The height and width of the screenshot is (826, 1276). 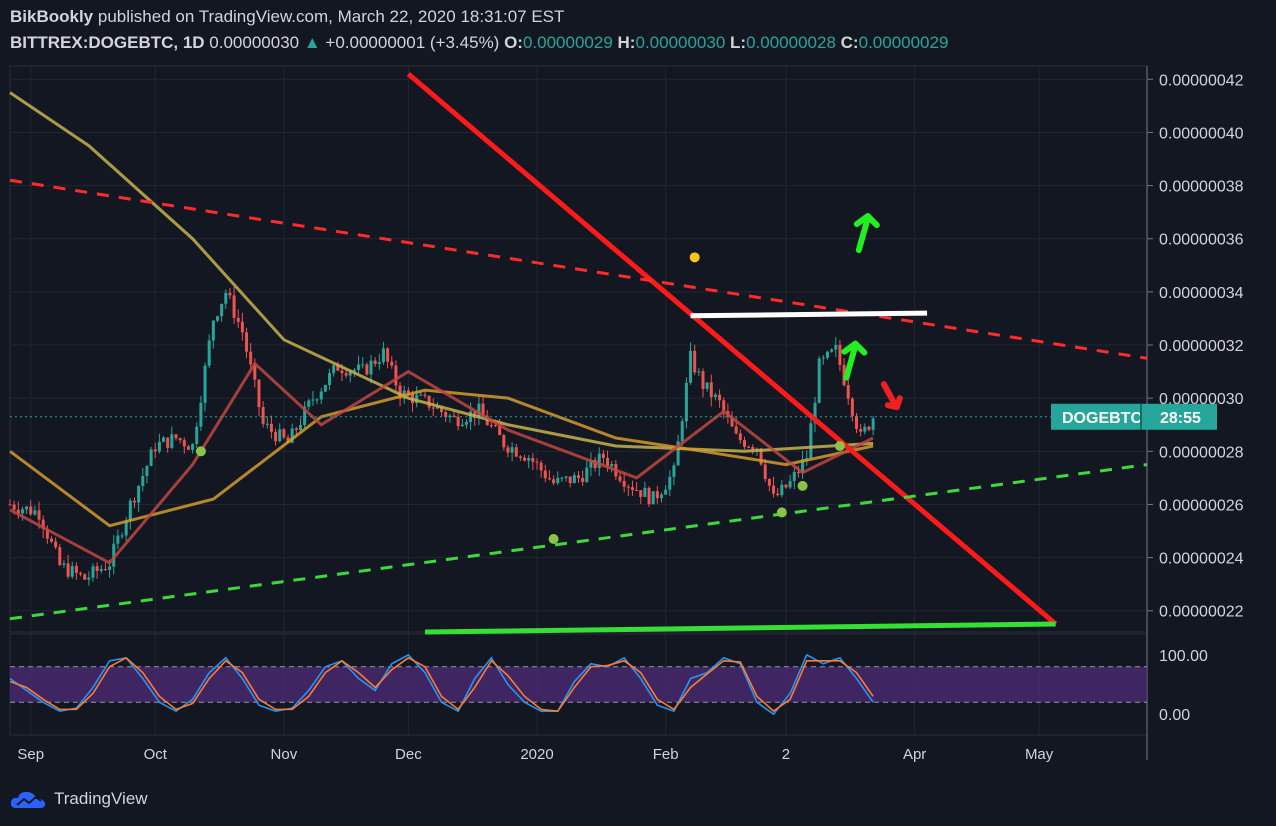 What do you see at coordinates (809, 314) in the screenshot?
I see `horizontal-level-annotation` at bounding box center [809, 314].